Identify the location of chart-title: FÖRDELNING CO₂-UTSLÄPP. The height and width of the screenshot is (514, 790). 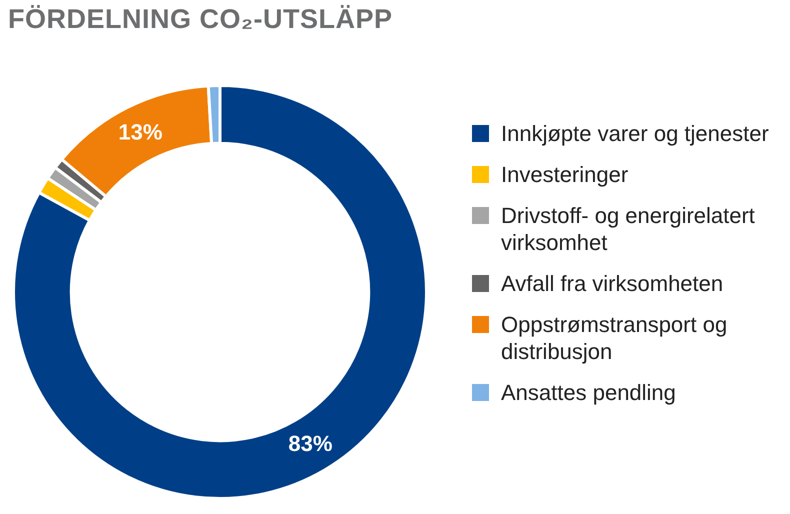
(200, 19).